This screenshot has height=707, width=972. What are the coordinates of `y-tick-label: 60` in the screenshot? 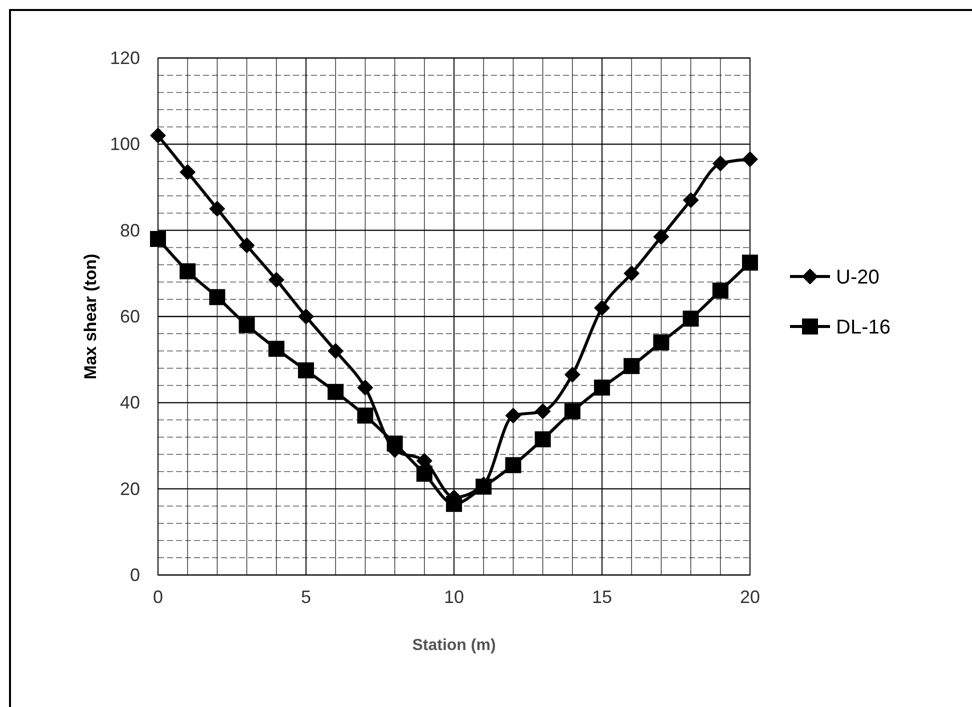 It's located at (130, 316).